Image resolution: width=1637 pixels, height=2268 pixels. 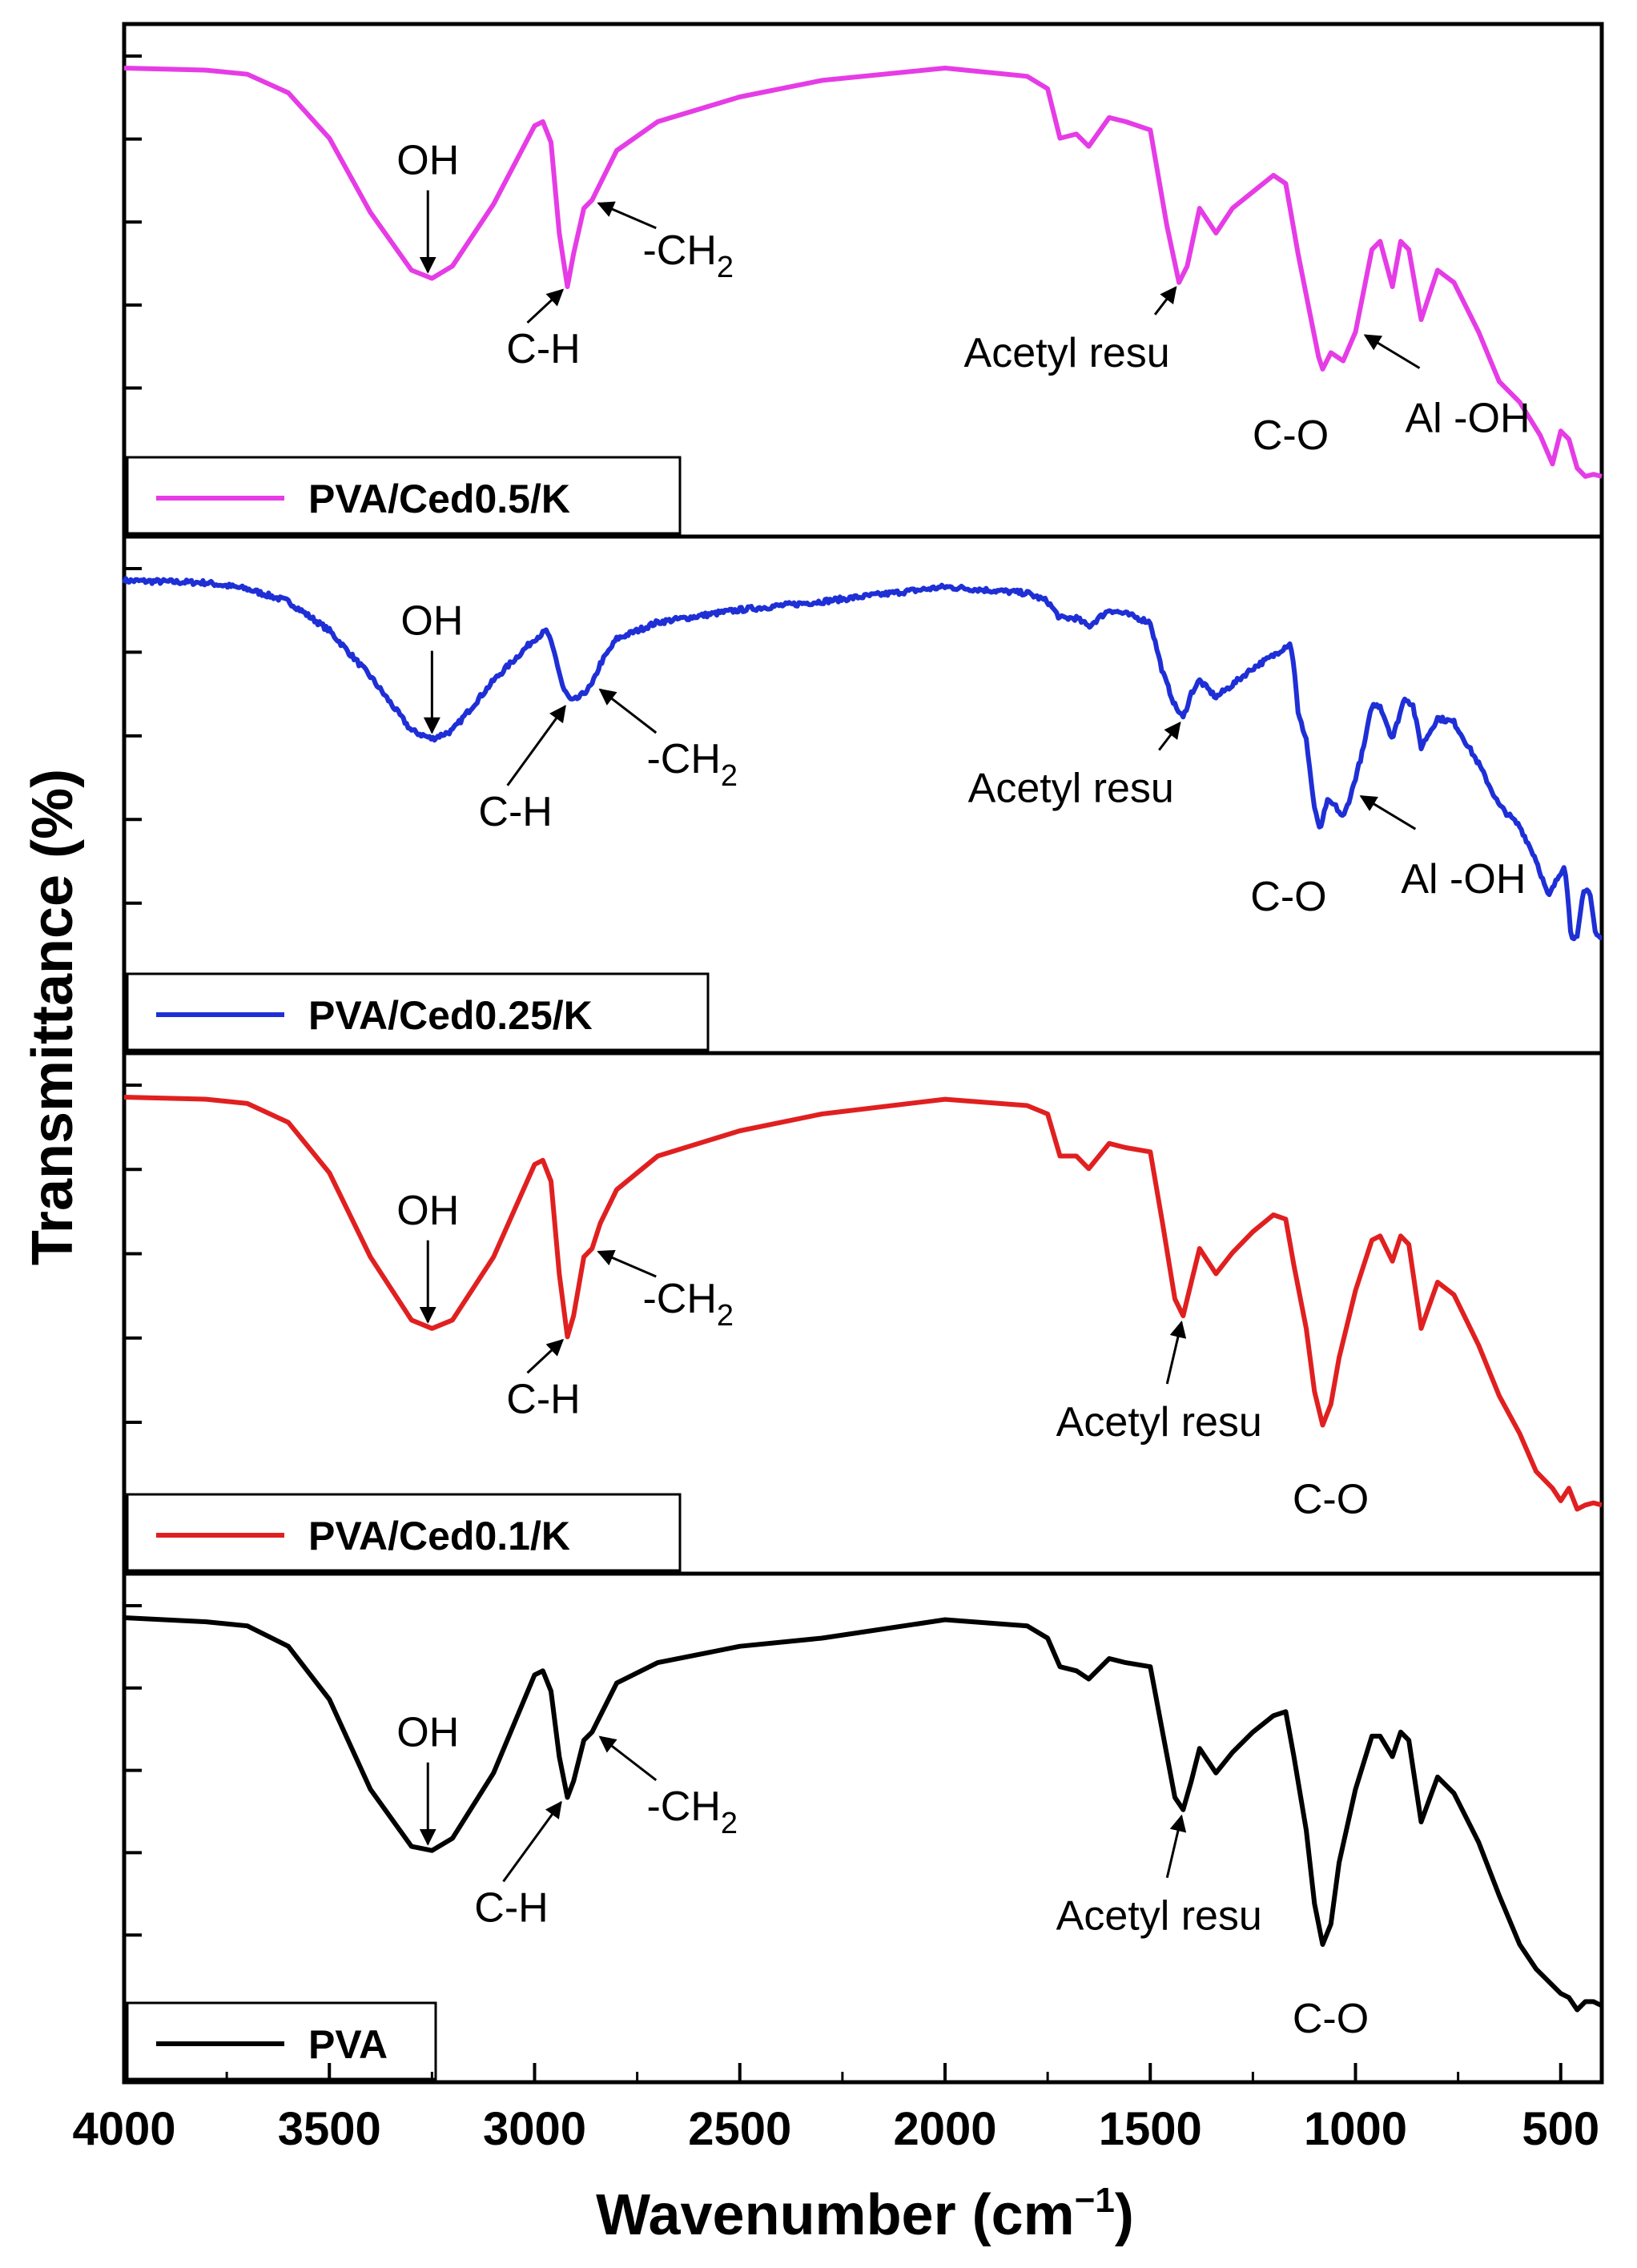 I want to click on legend: PVA/Ced0.5/K, so click(x=404, y=495).